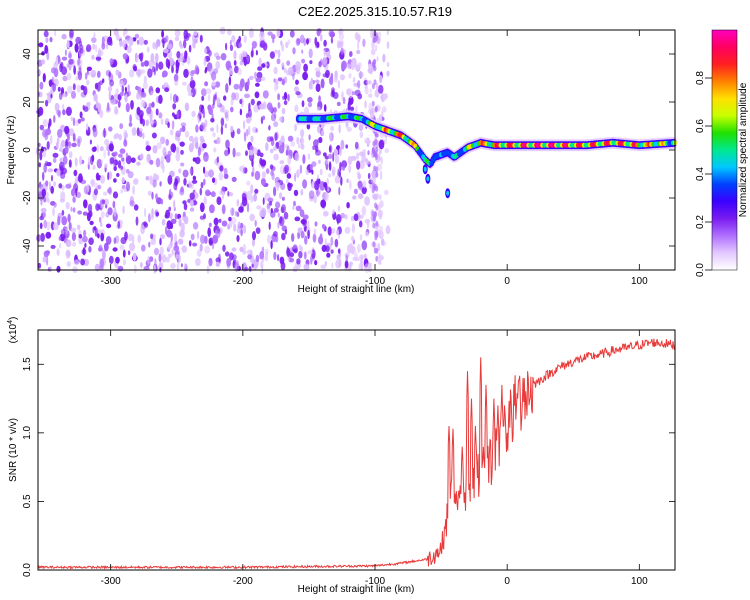  Describe the element at coordinates (27, 150) in the screenshot. I see `y-tick-label: 0` at that location.